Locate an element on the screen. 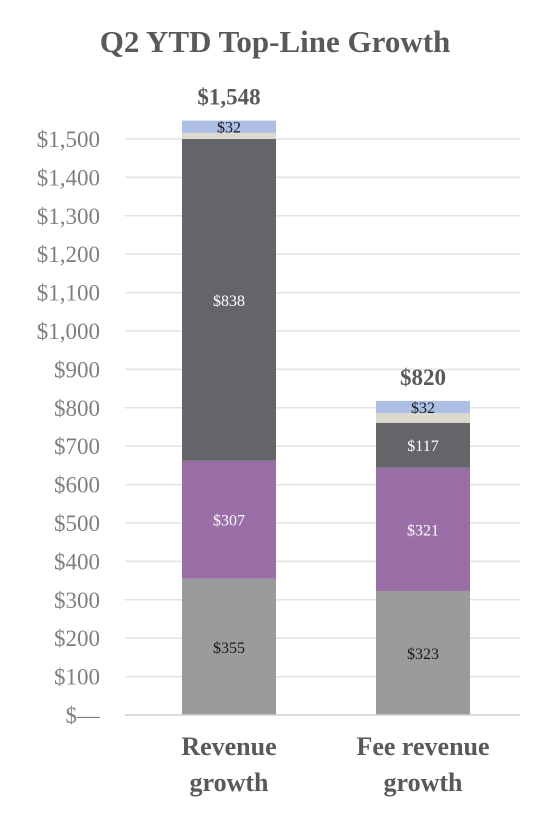 This screenshot has width=550, height=830. y-tick-label: $400 is located at coordinates (77, 561).